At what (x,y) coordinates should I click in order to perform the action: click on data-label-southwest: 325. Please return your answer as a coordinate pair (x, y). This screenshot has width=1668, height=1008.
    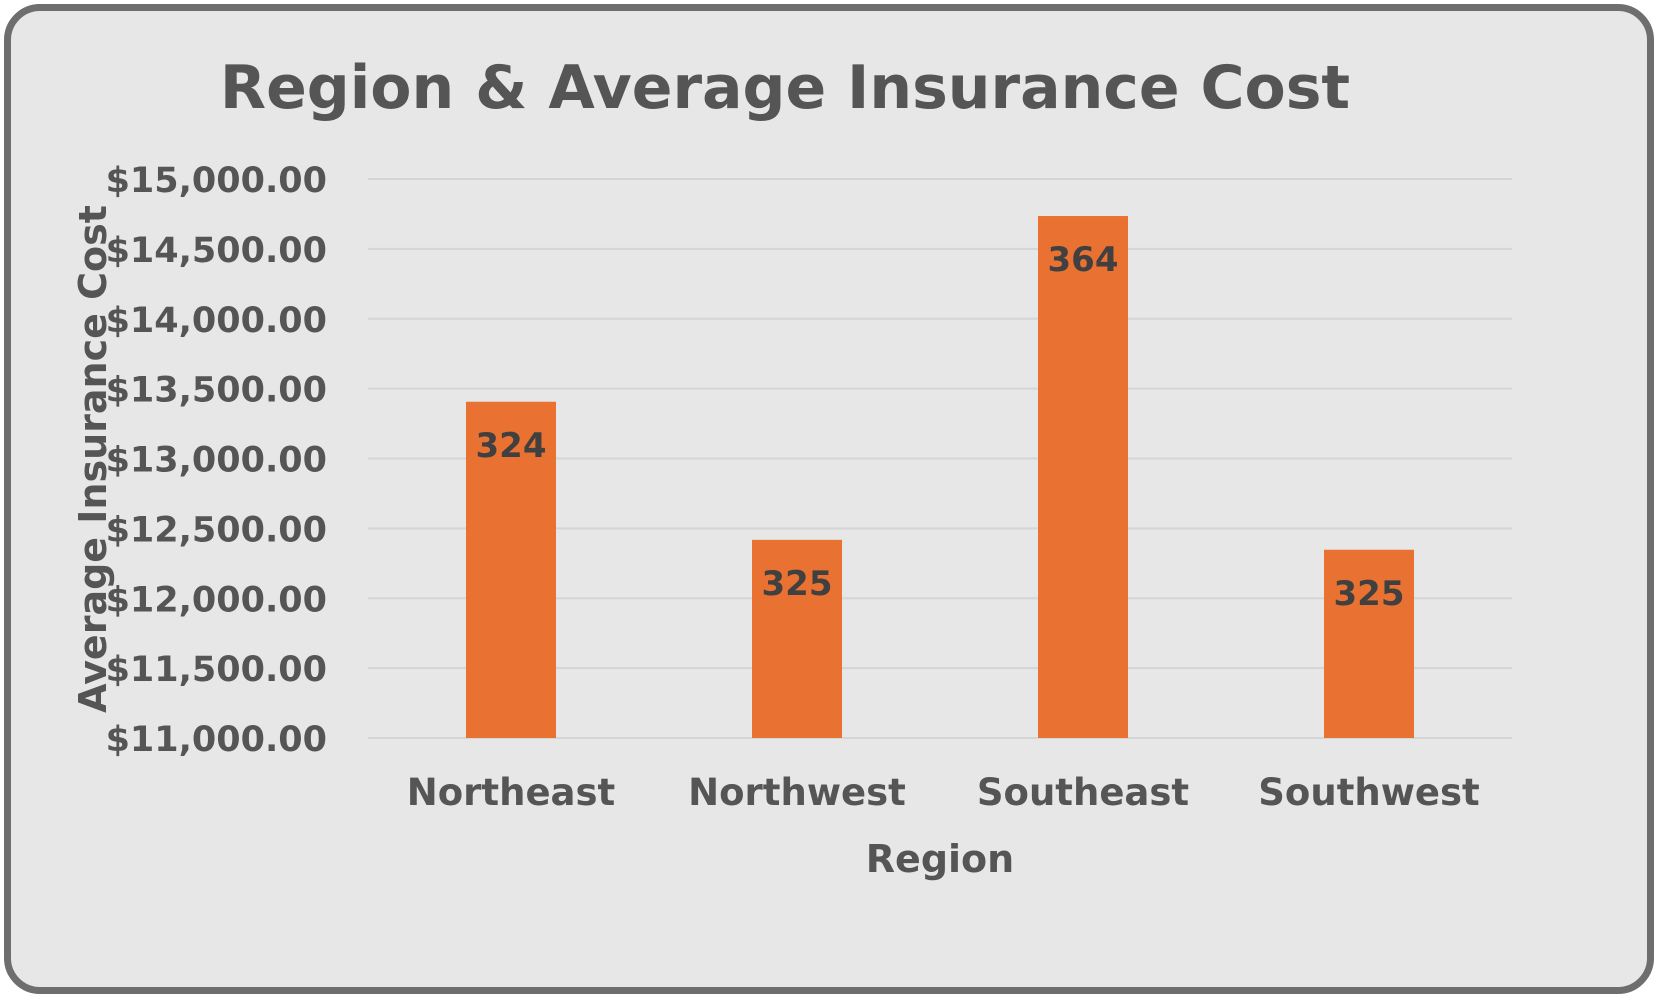
    Looking at the image, I should click on (1369, 594).